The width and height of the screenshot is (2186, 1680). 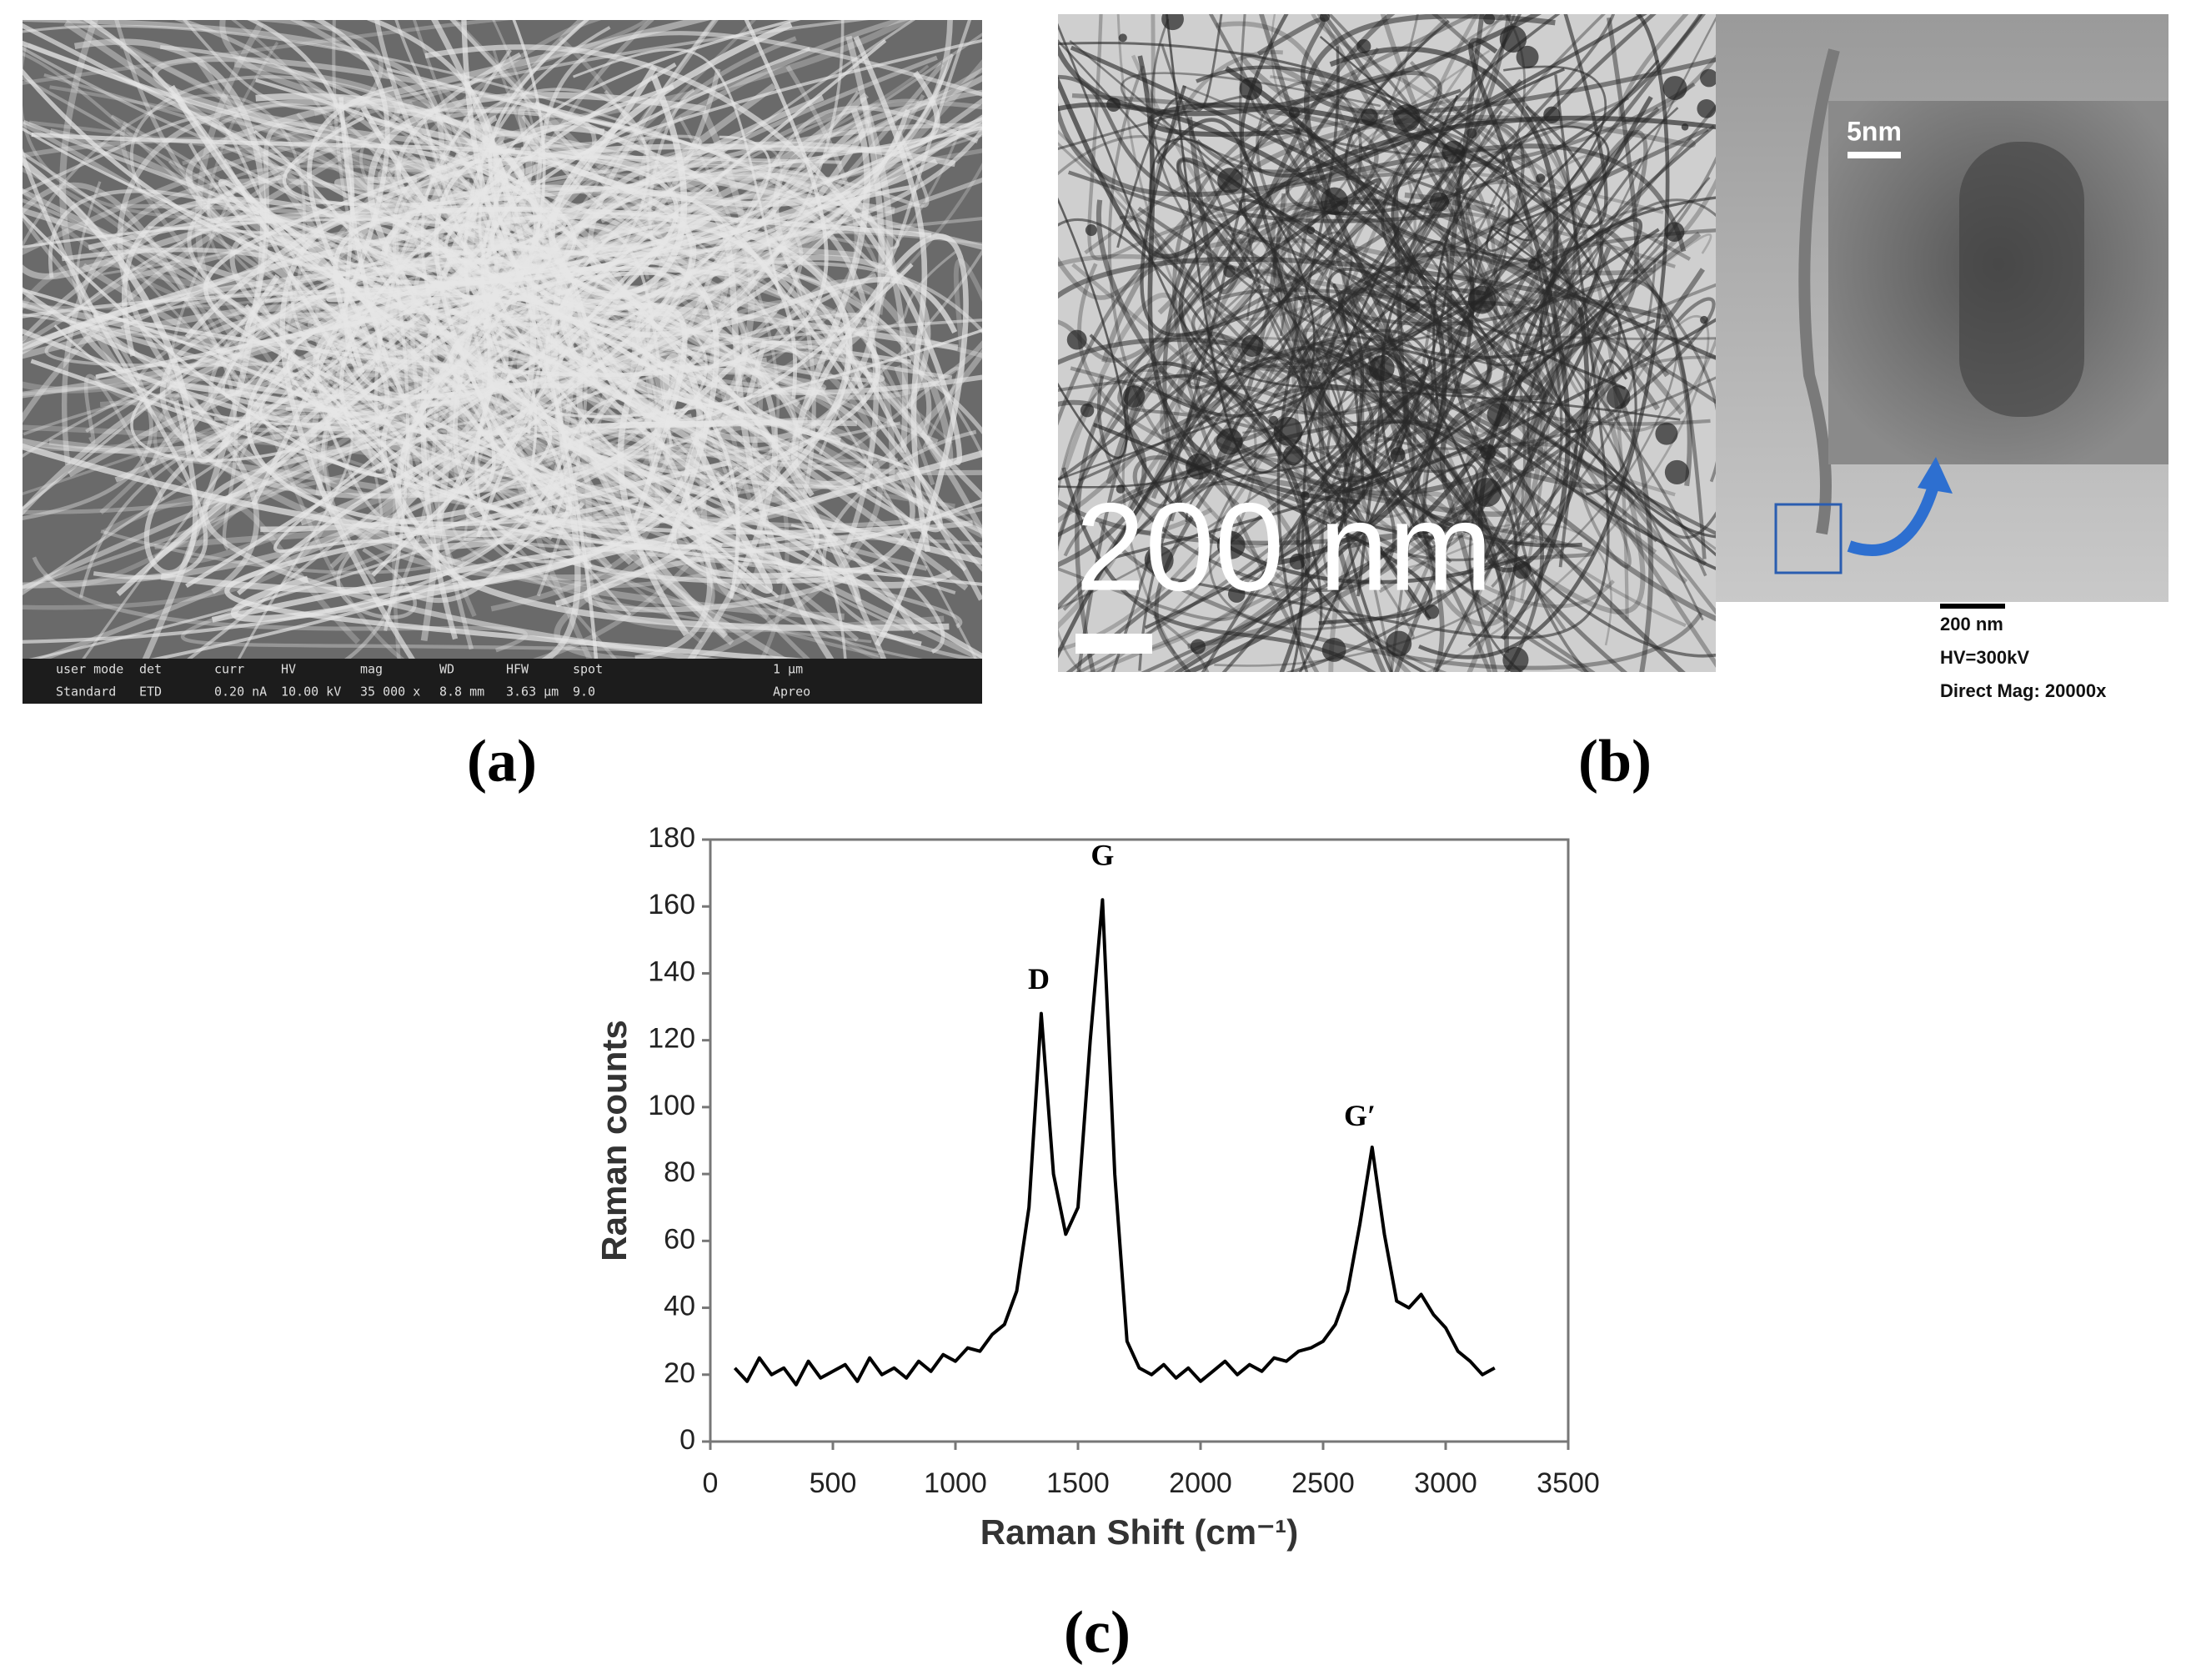 What do you see at coordinates (532, 692) in the screenshot?
I see `sem-info-value: 3.63 μm` at bounding box center [532, 692].